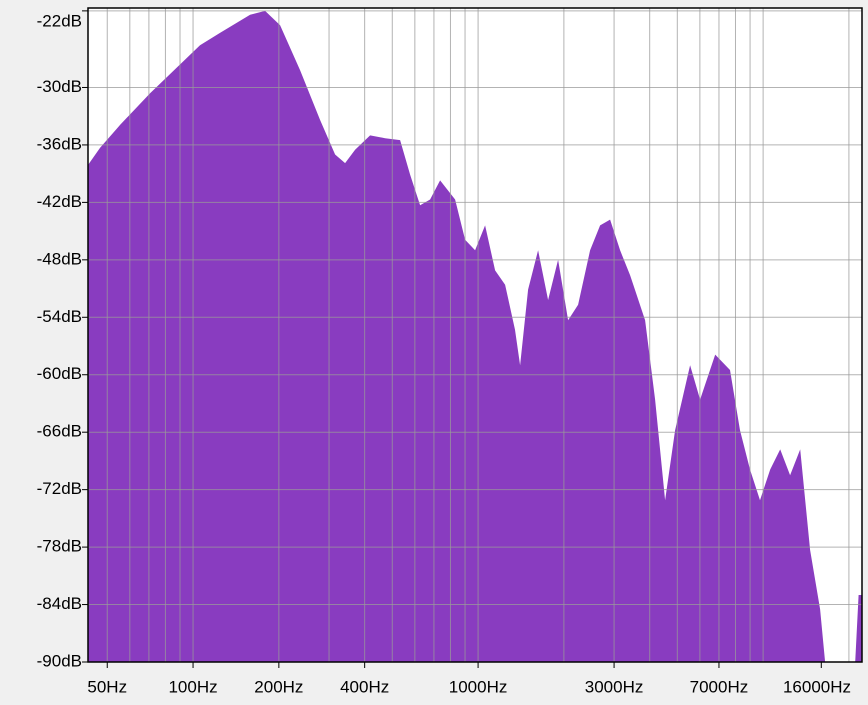 This screenshot has height=705, width=868. What do you see at coordinates (59, 20) in the screenshot?
I see `y-tick-label: -22dB` at bounding box center [59, 20].